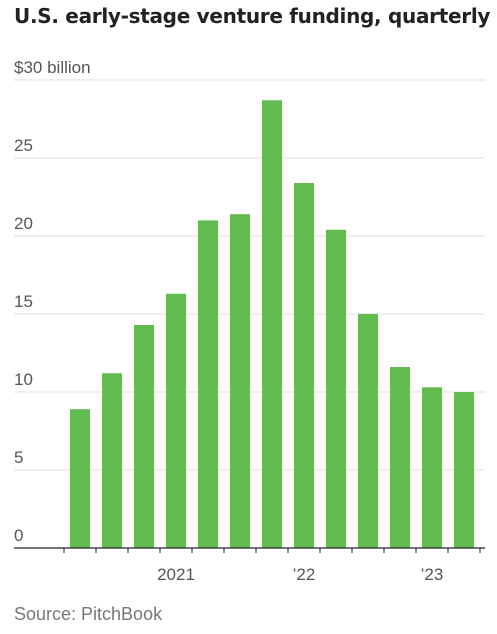 Image resolution: width=497 pixels, height=634 pixels. What do you see at coordinates (176, 574) in the screenshot?
I see `x-tick-label: 2021` at bounding box center [176, 574].